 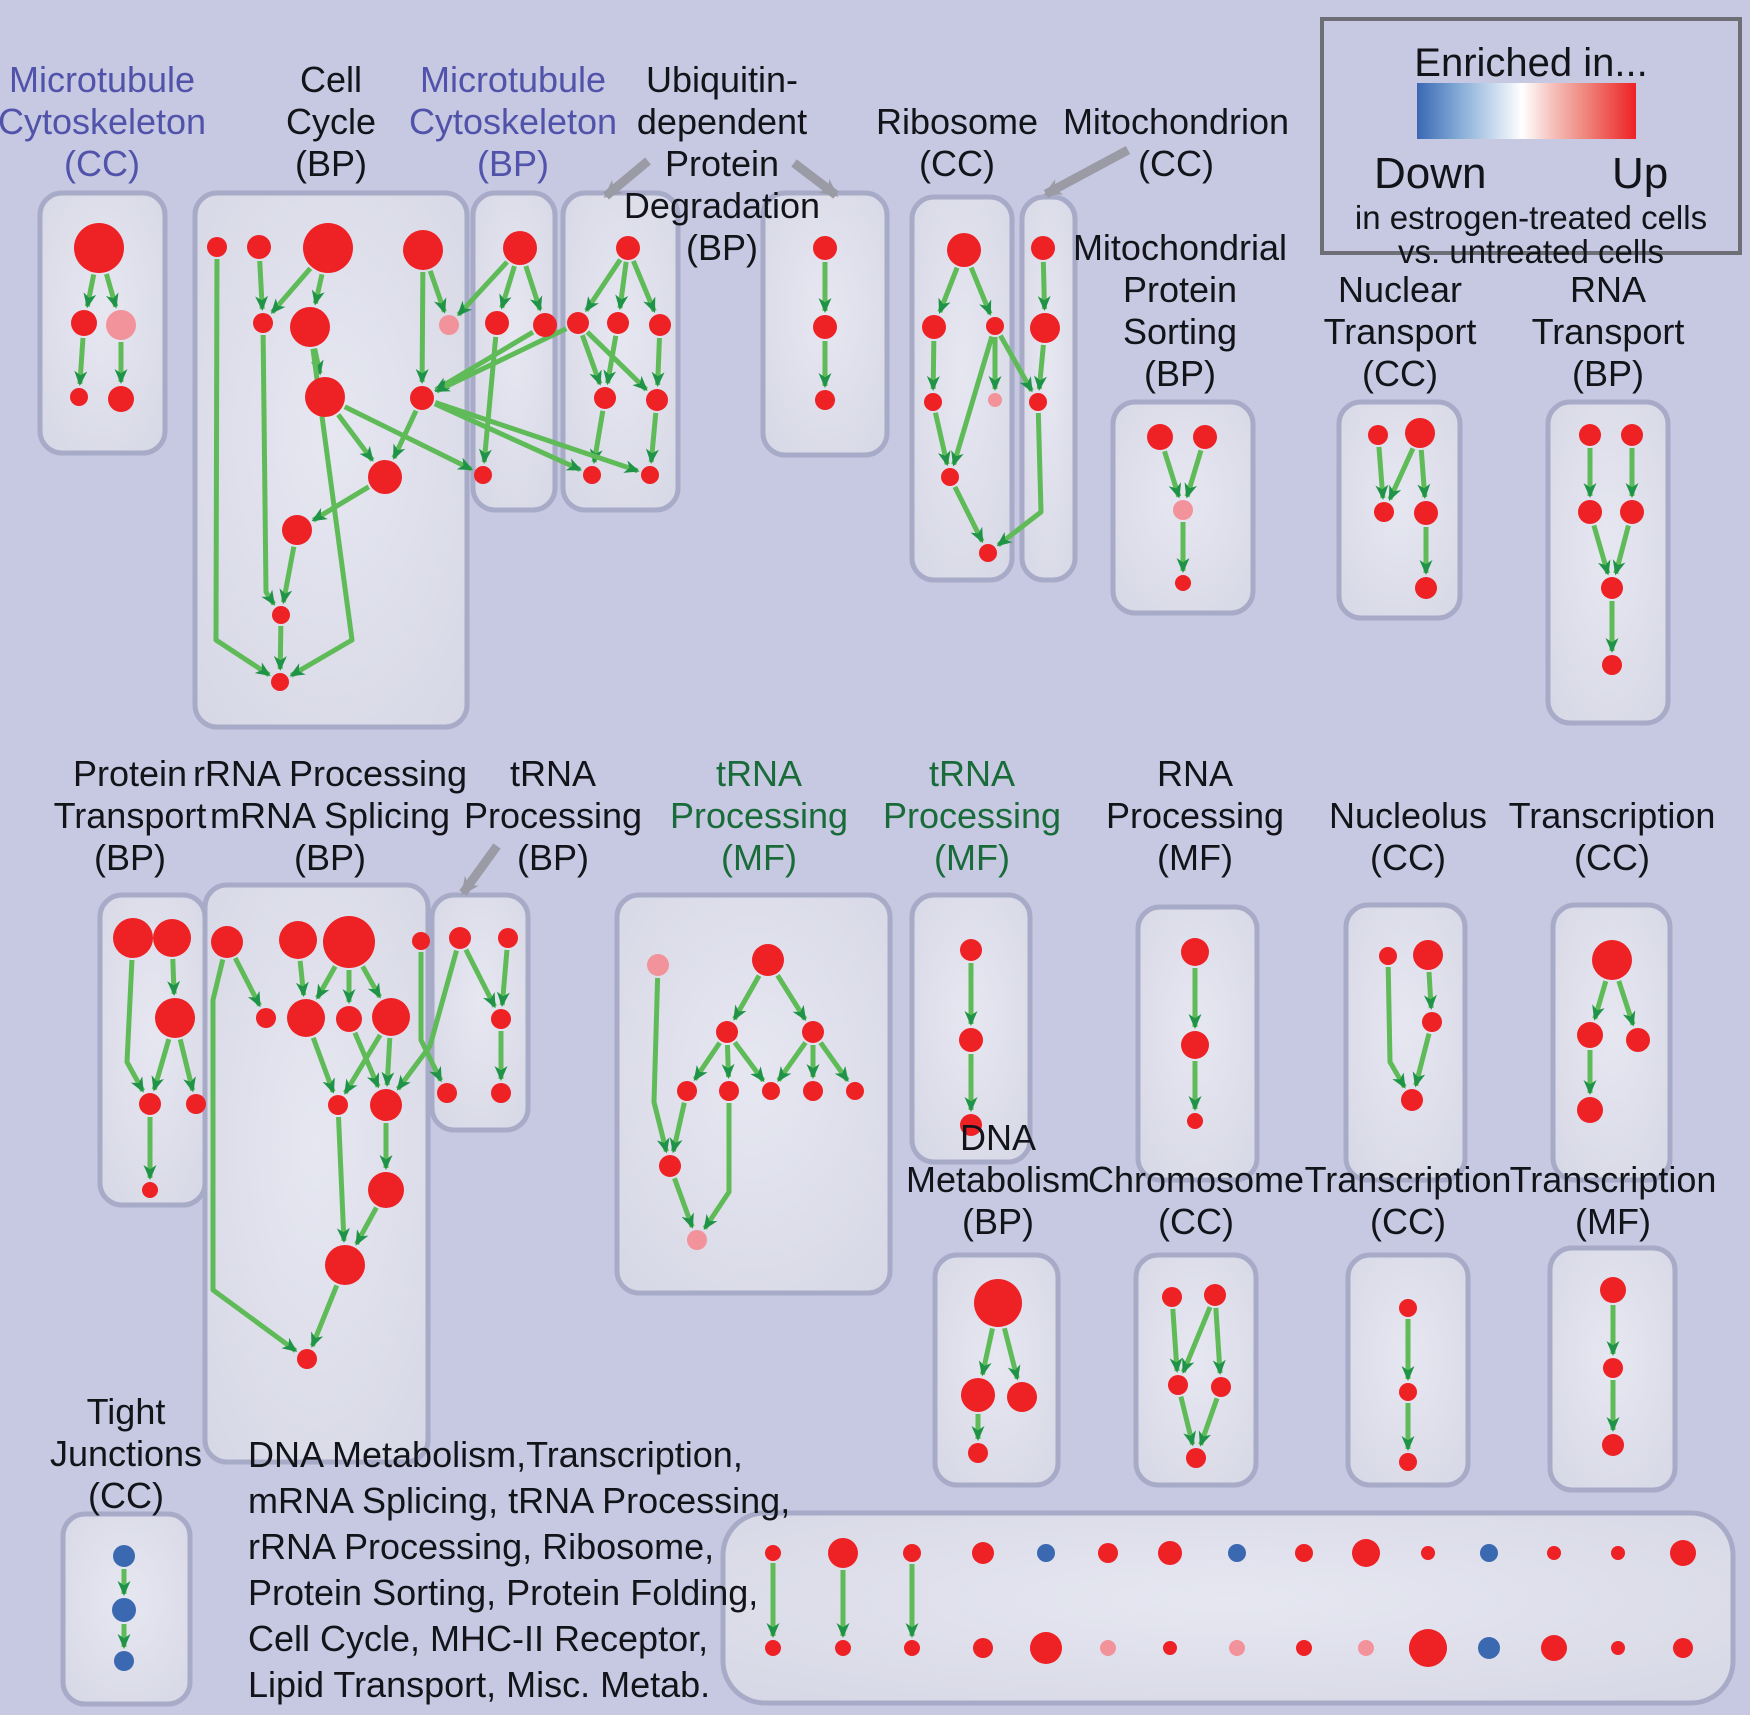 I want to click on note-line: Lipid Transport, Misc. Metab., so click(x=479, y=1684).